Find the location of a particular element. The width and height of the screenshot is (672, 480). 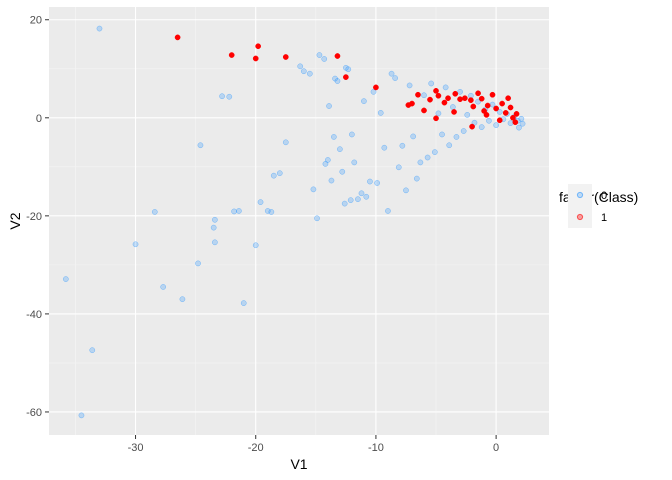

y-tick-label: 20 is located at coordinates (36, 21).